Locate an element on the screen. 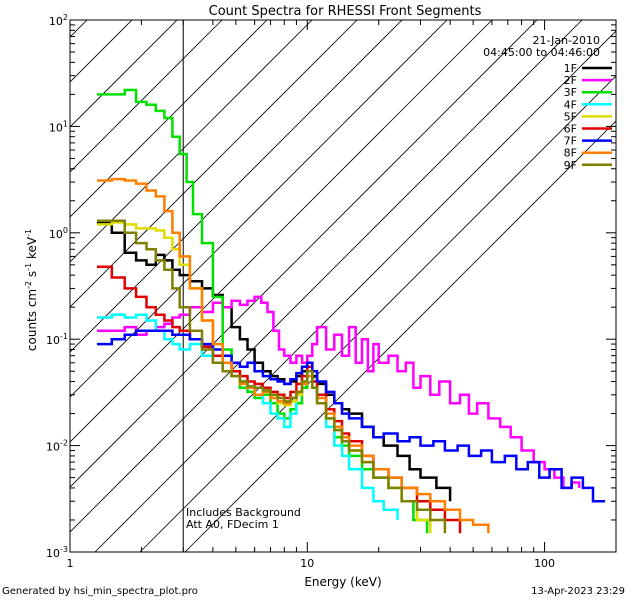 The height and width of the screenshot is (600, 640). y-tick-exp: -3 is located at coordinates (64, 549).